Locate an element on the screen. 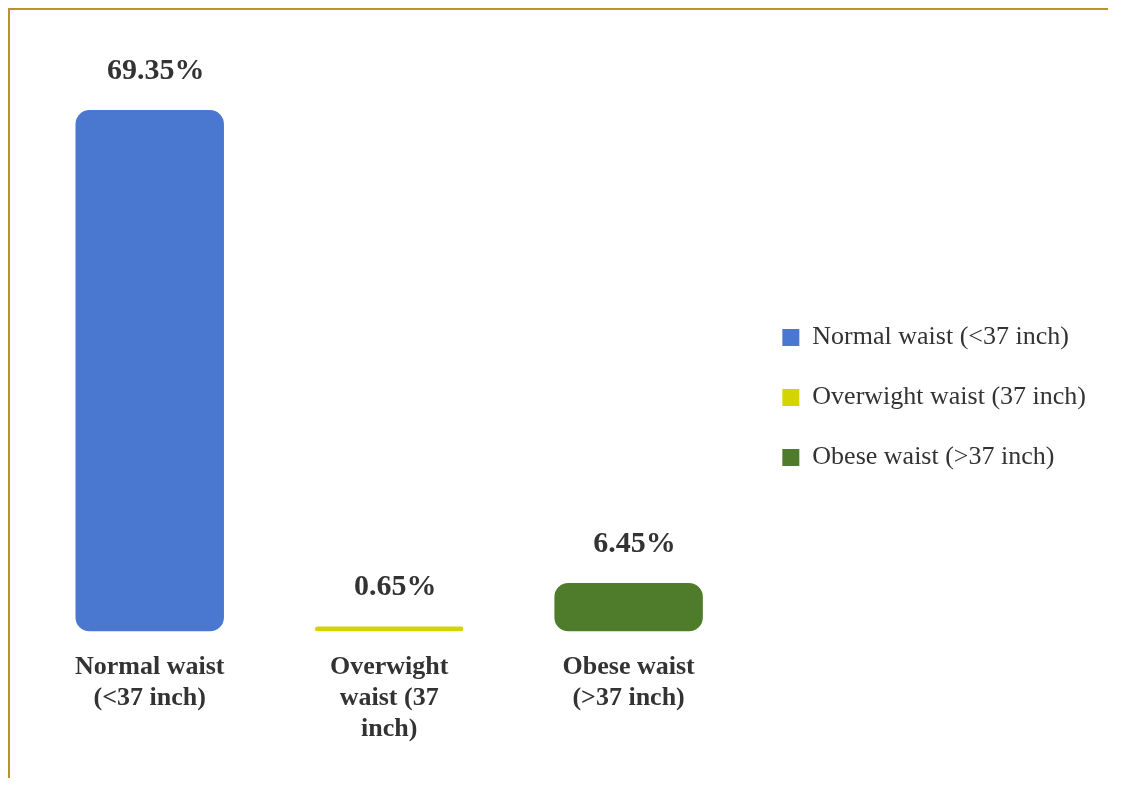 This screenshot has width=1124, height=792. data-label: 69.35% is located at coordinates (155, 68).